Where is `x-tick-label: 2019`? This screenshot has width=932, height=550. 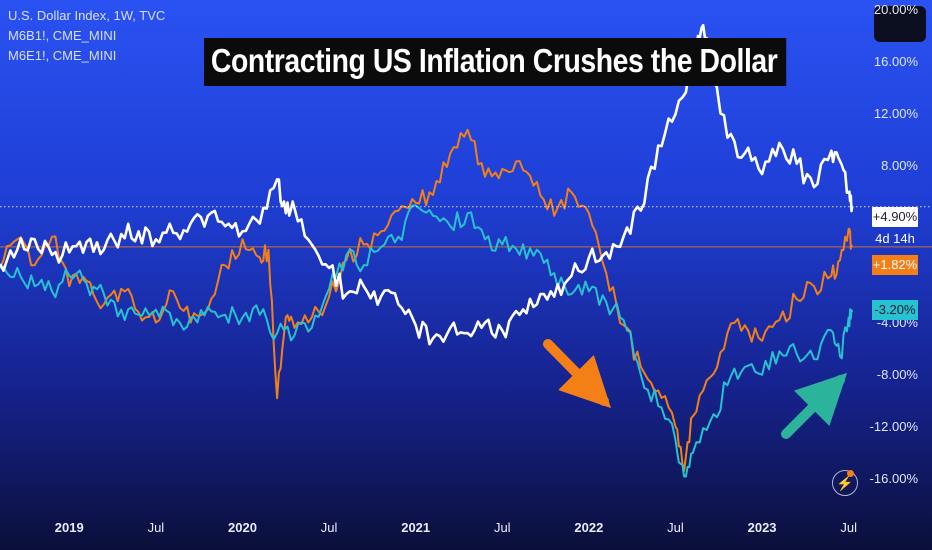 x-tick-label: 2019 is located at coordinates (69, 527).